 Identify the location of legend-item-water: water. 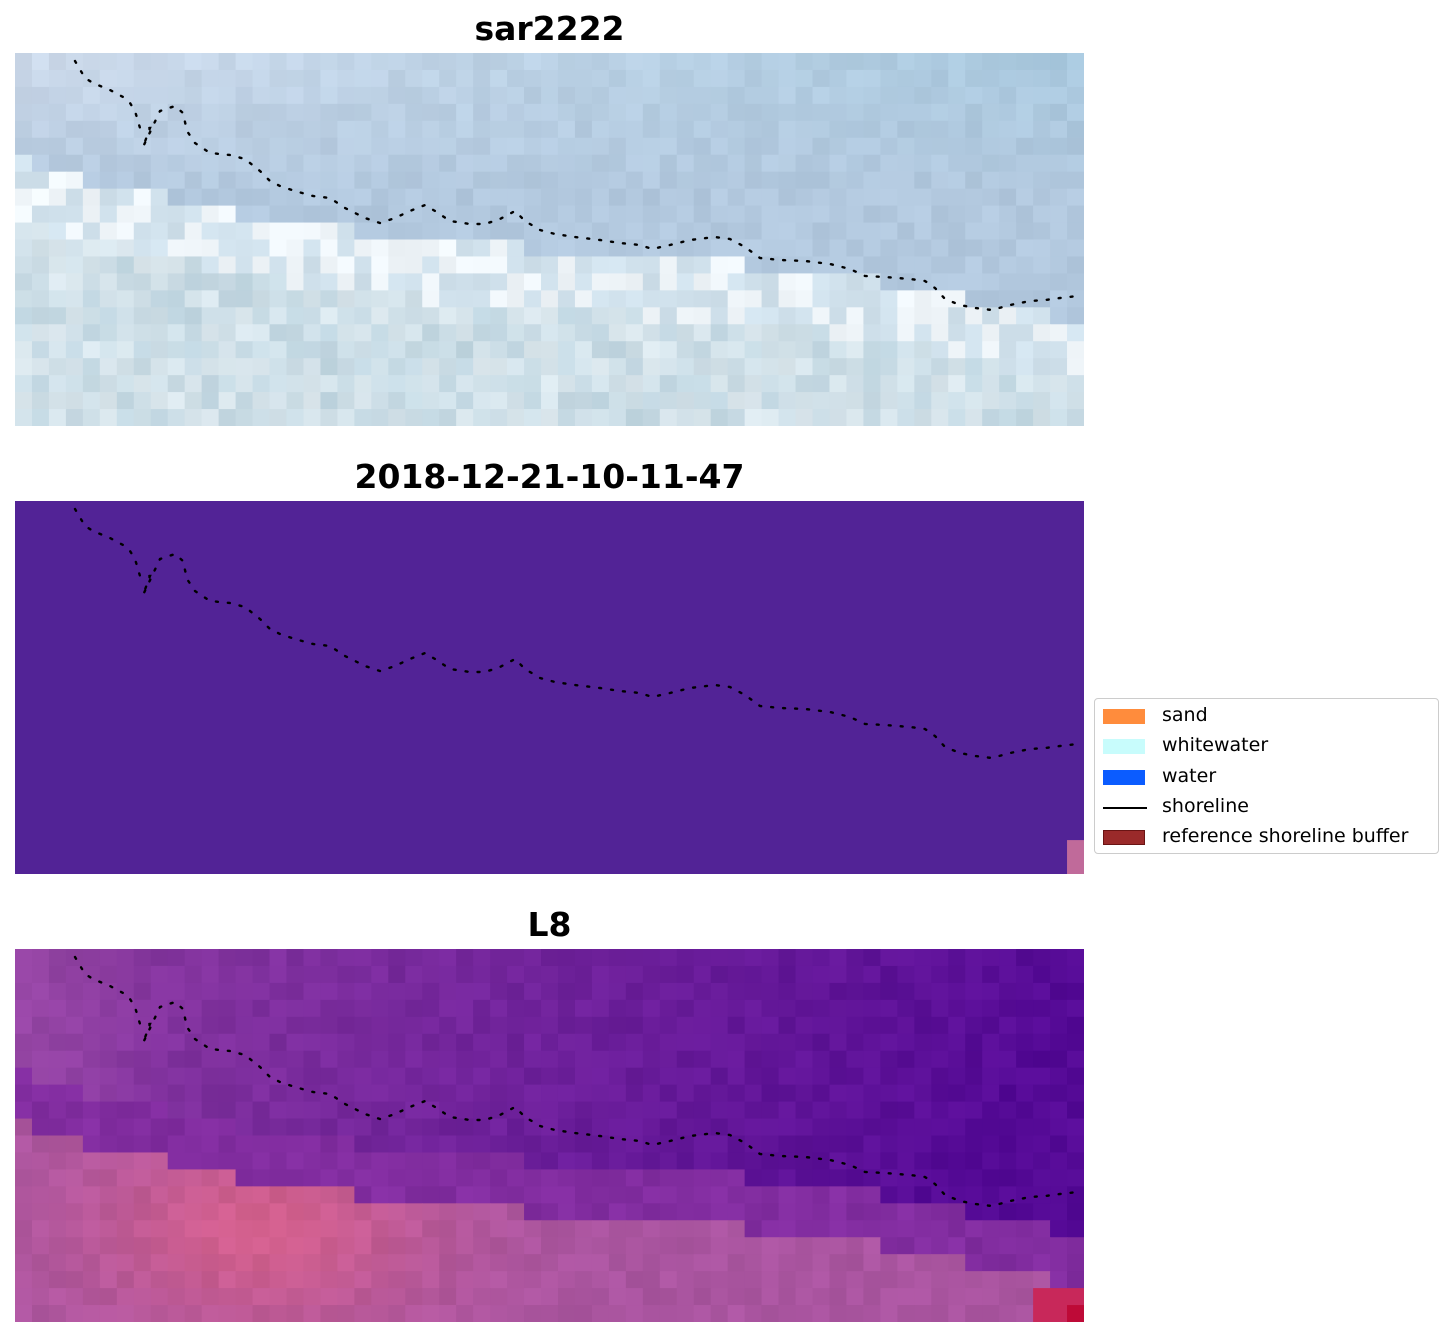
(1270, 776).